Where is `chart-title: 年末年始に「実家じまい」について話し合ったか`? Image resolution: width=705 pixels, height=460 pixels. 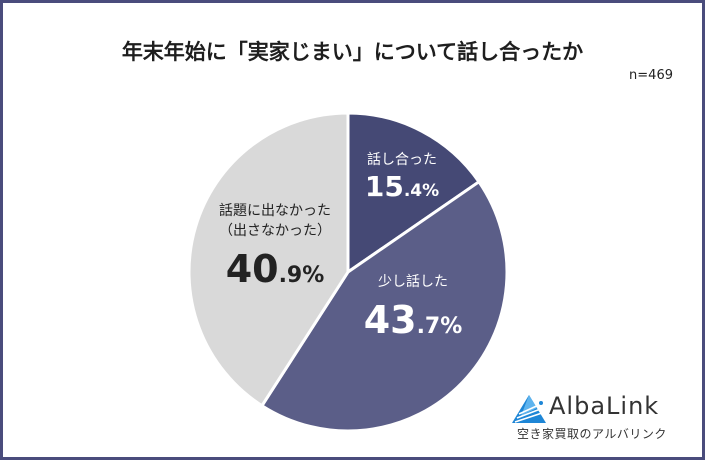
chart-title: 年末年始に「実家じまい」について話し合ったか is located at coordinates (352, 52).